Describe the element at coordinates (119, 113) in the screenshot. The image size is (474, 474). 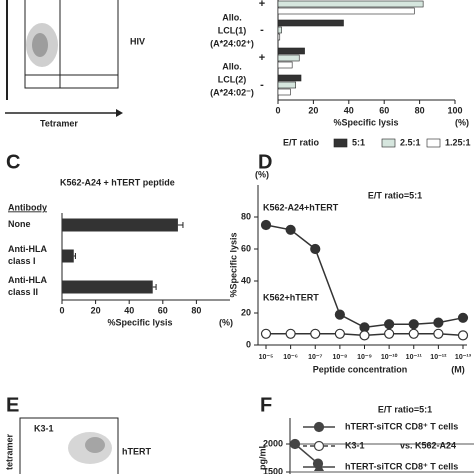
I see `arrow-head` at that location.